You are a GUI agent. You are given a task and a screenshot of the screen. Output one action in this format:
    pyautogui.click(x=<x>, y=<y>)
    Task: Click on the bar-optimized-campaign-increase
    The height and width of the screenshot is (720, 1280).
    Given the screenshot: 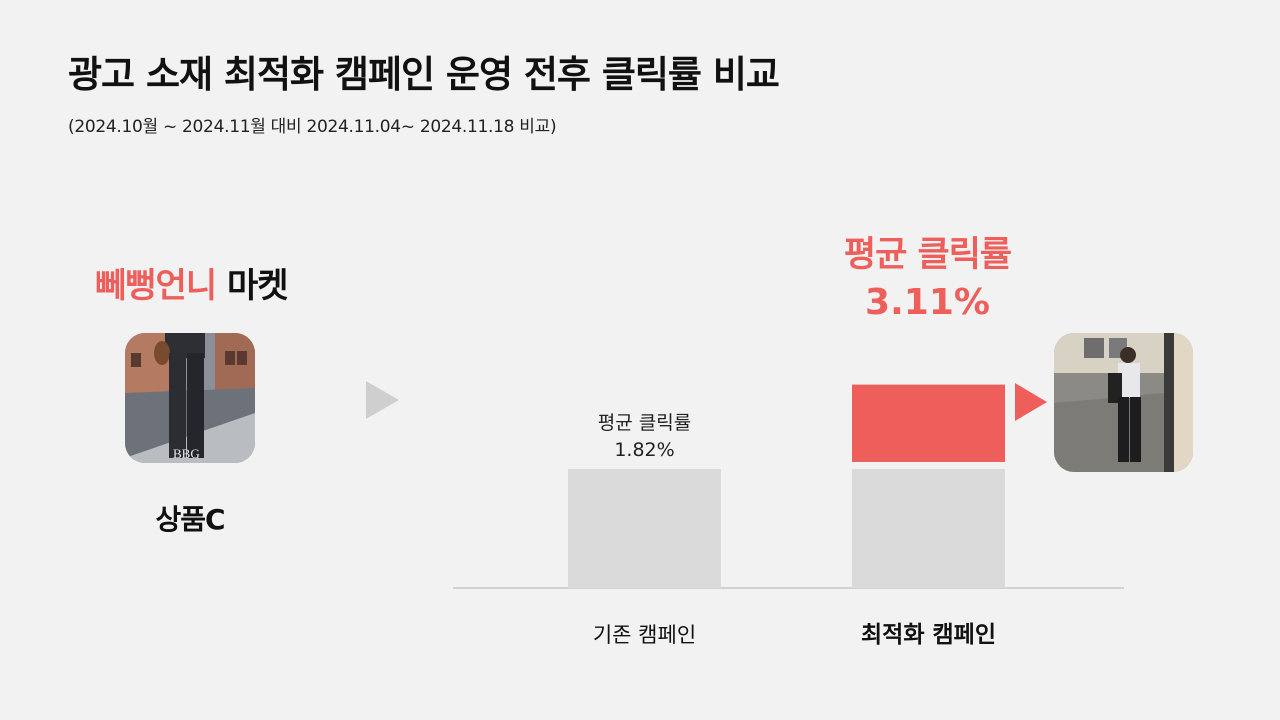 What is the action you would take?
    pyautogui.click(x=928, y=423)
    